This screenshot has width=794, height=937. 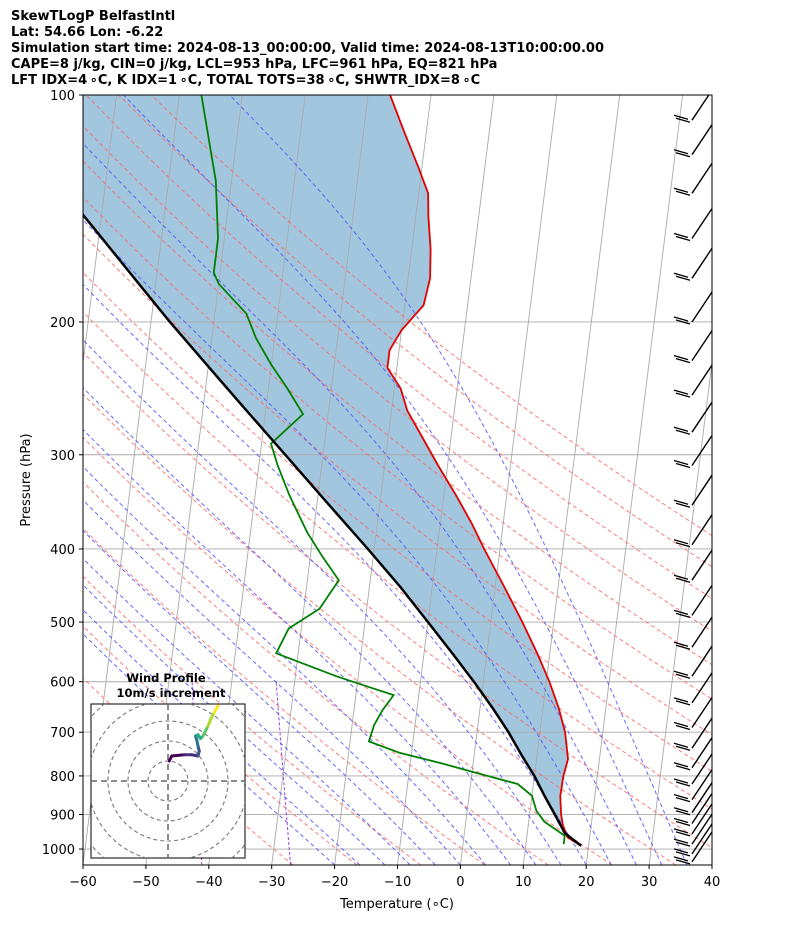 I want to click on hodograph-title: Wind Profile, so click(x=166, y=678).